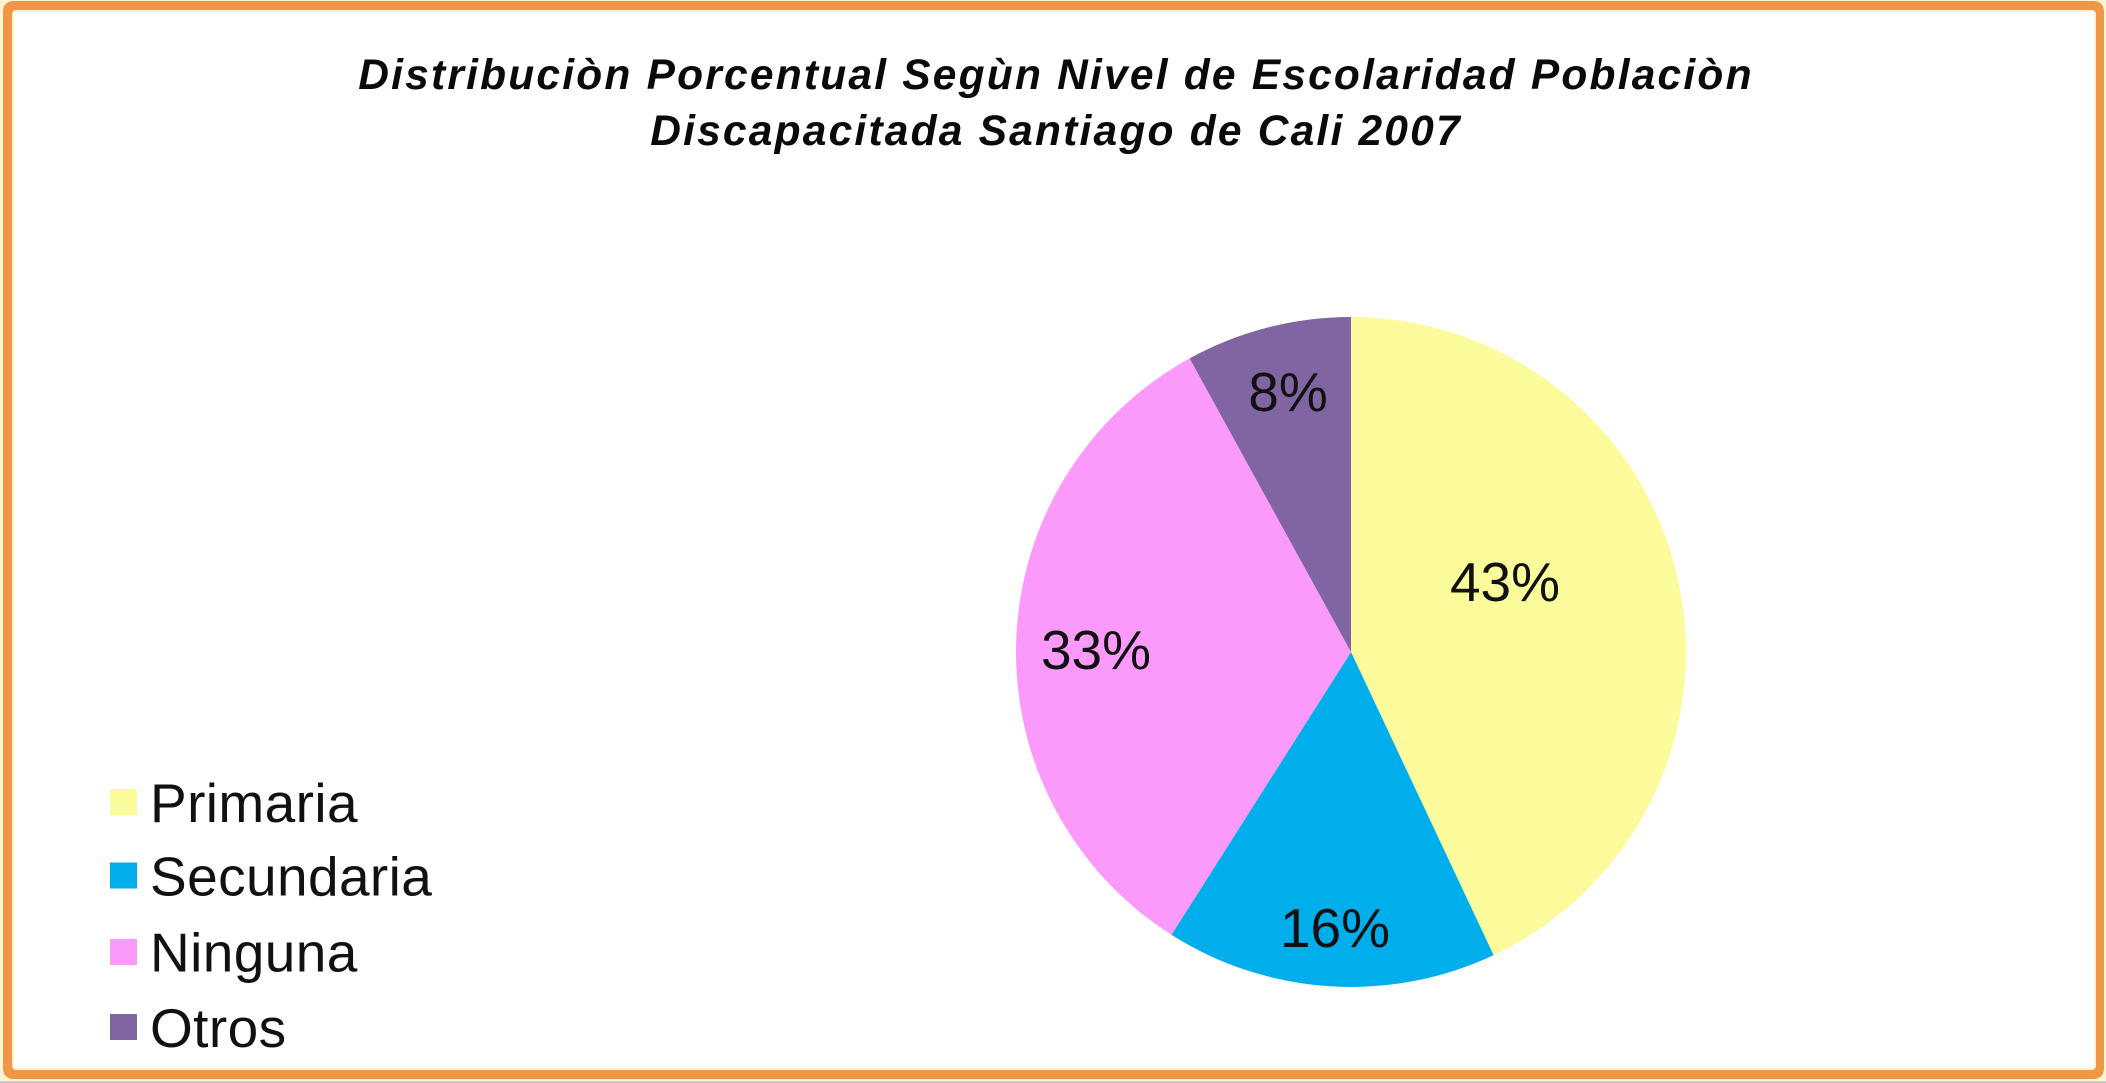 This screenshot has height=1083, width=2106. Describe the element at coordinates (1056, 131) in the screenshot. I see `svg-text:Discapacitada Santiago de Cali: Discapacitada Santiago de Cali 2007` at that location.